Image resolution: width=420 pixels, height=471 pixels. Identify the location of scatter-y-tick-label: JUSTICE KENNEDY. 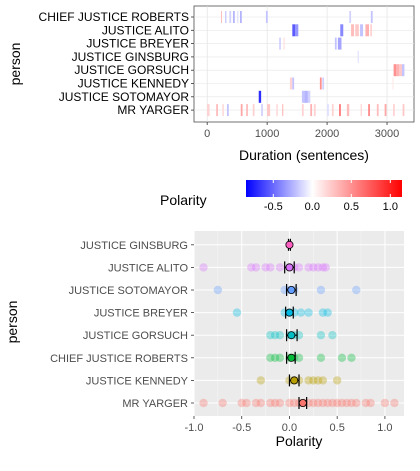
(137, 381).